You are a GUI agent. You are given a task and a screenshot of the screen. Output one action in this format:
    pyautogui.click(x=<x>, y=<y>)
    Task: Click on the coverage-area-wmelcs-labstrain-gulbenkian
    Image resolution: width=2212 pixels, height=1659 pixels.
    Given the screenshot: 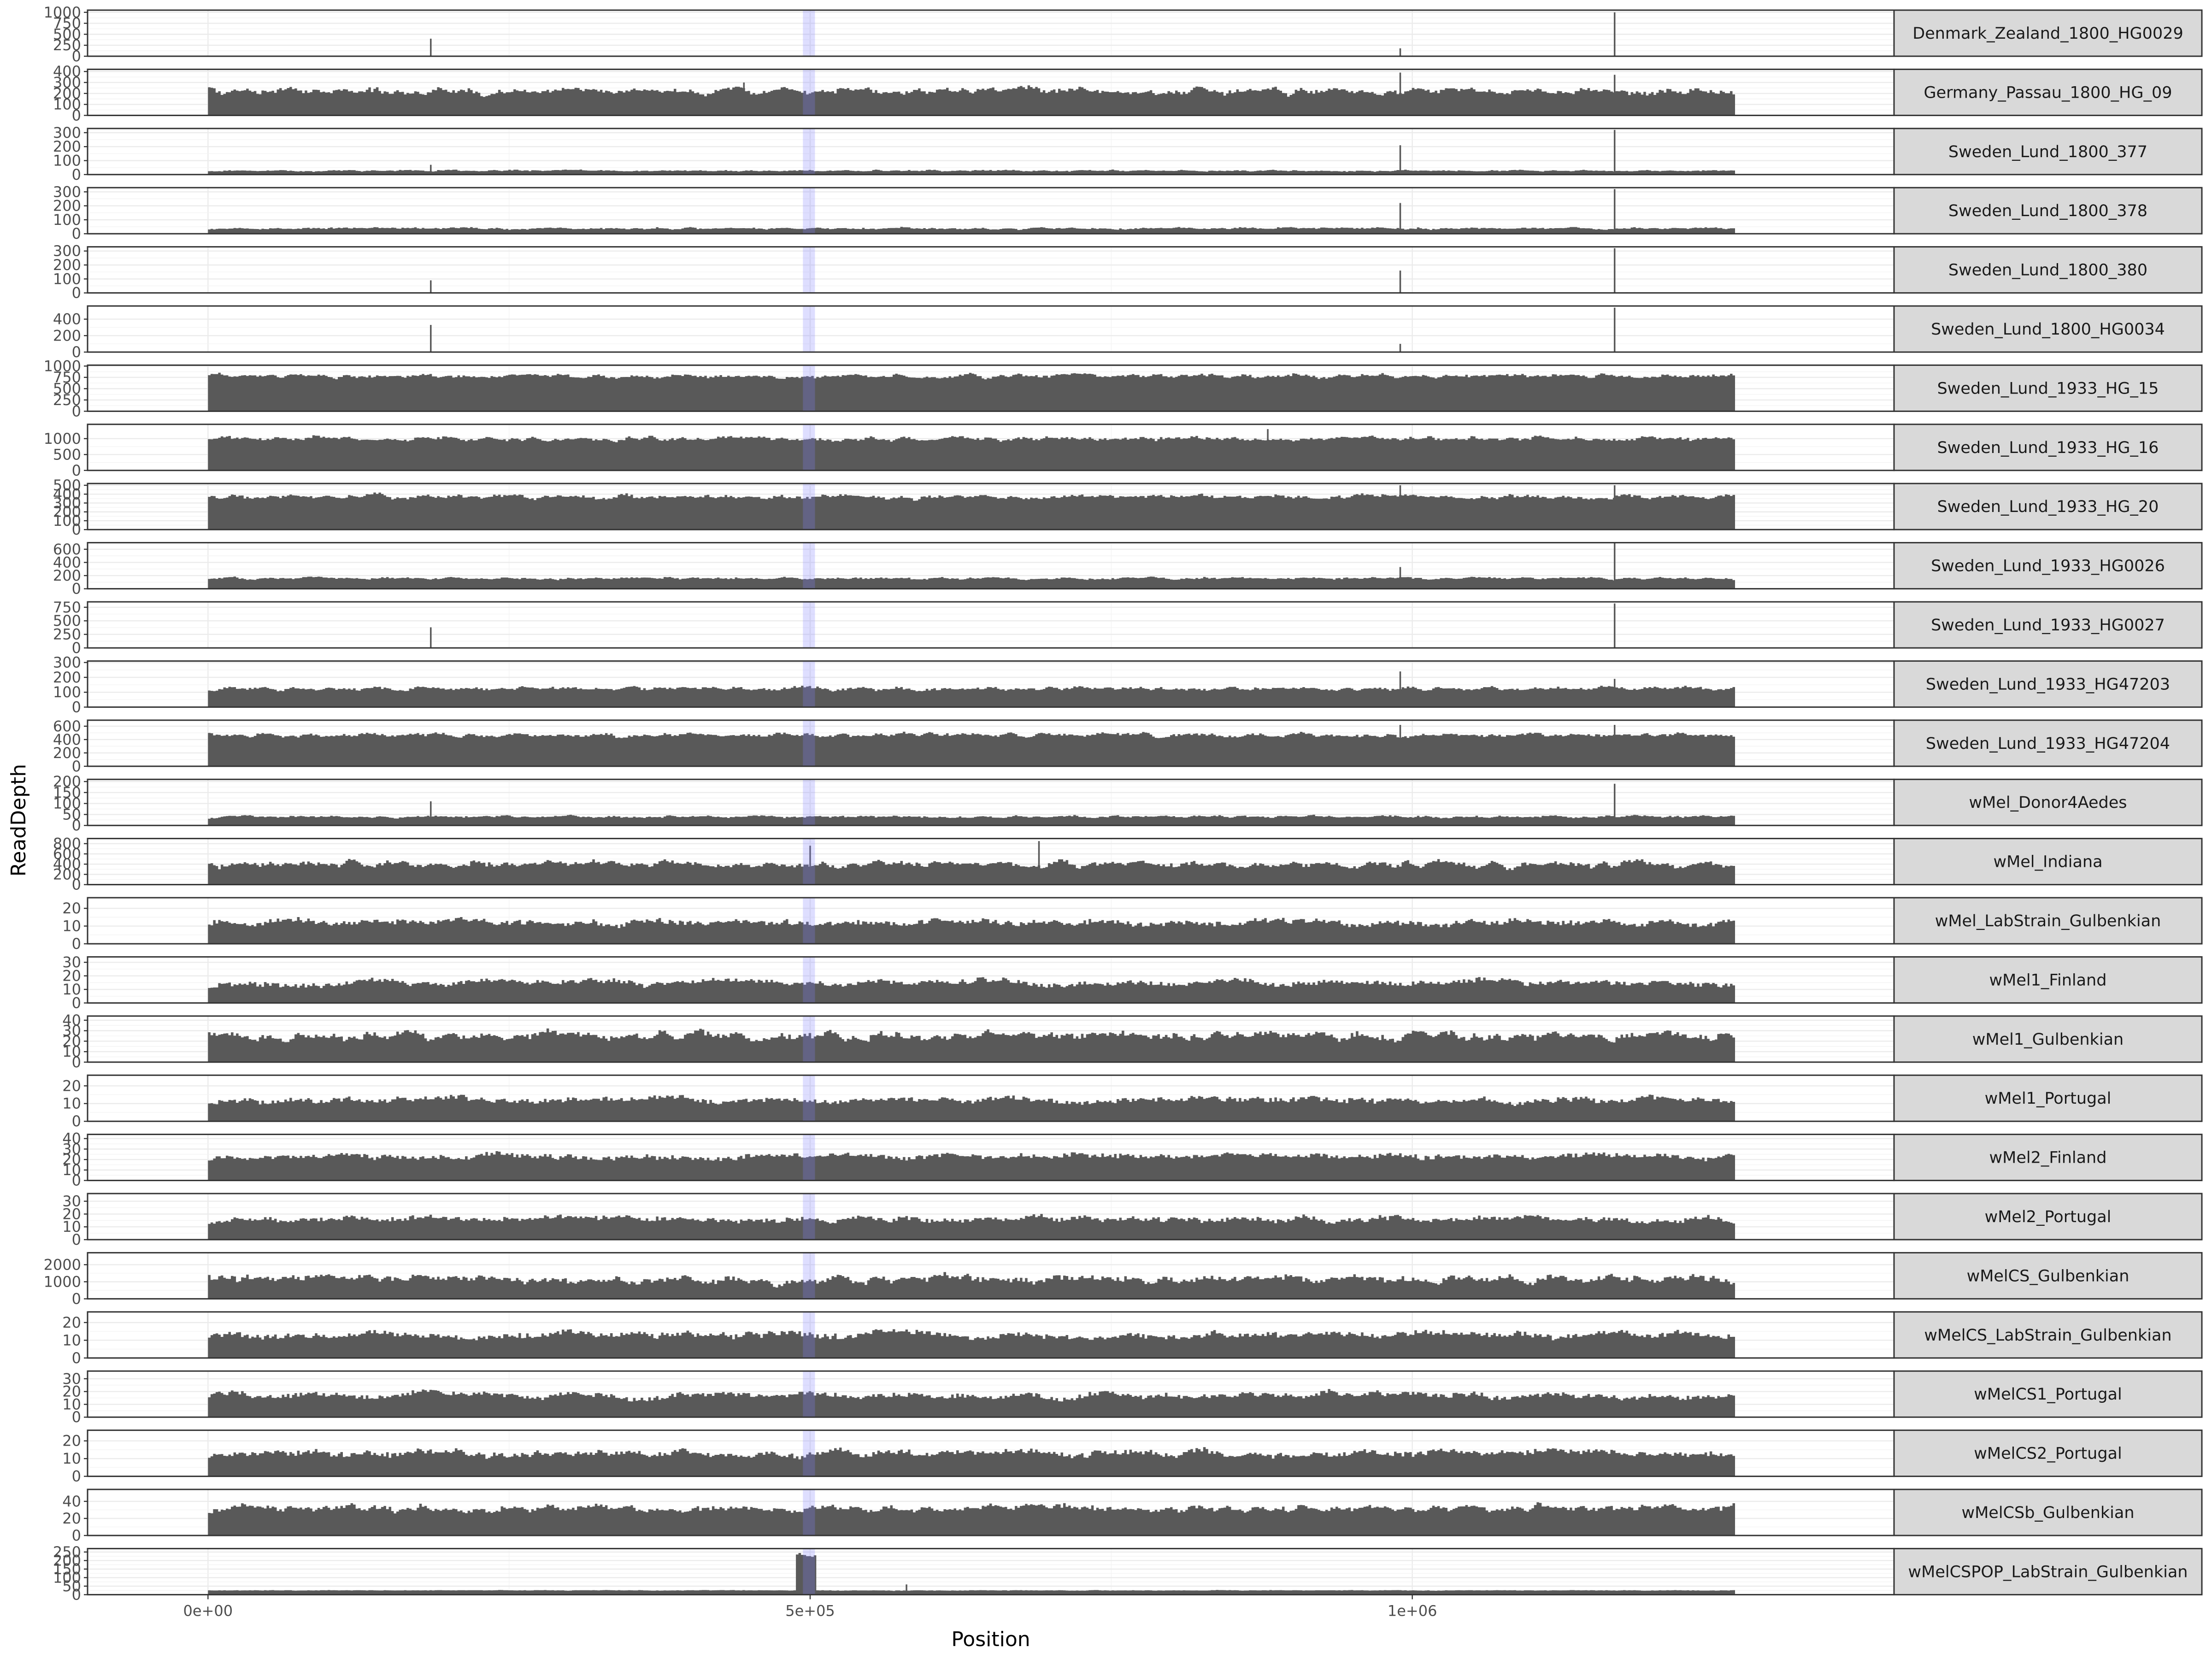 What is the action you would take?
    pyautogui.click(x=971, y=1343)
    